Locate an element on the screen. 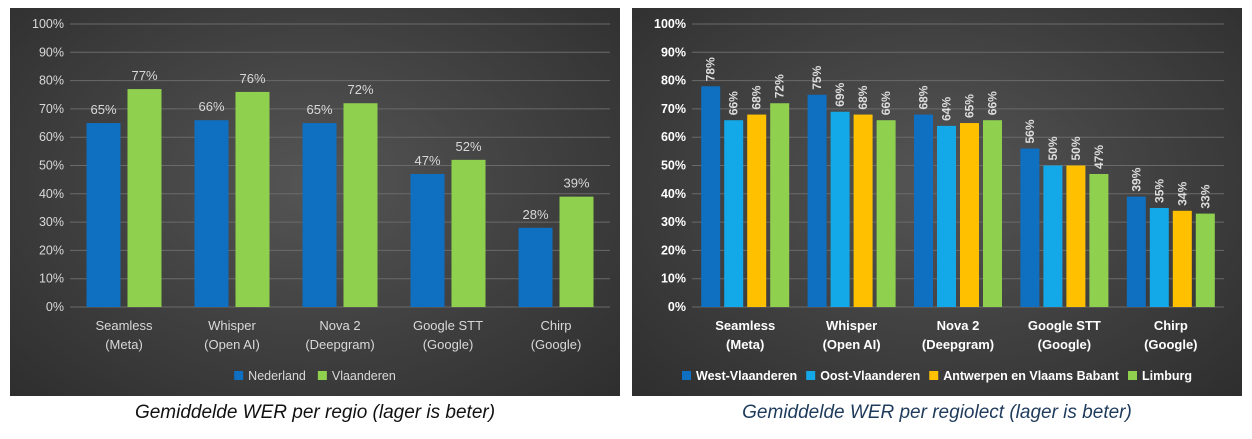 This screenshot has height=439, width=1252. data-label: 69% is located at coordinates (840, 94).